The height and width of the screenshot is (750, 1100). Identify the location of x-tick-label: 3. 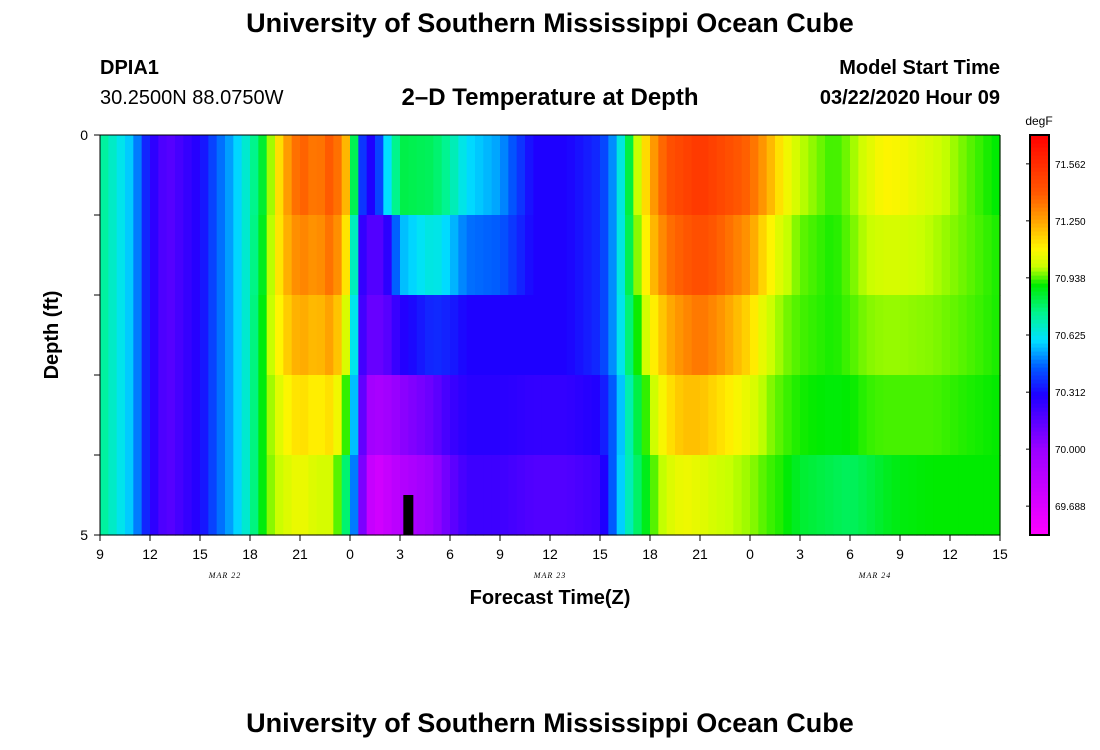
(400, 554).